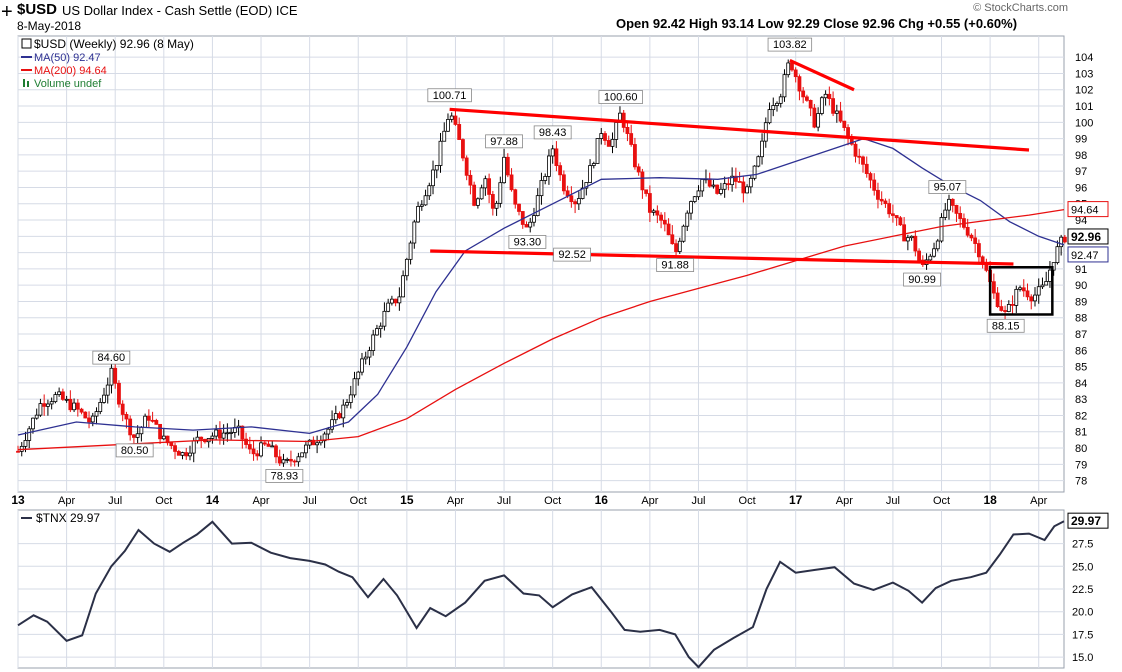 Image resolution: width=1122 pixels, height=672 pixels. What do you see at coordinates (37, 9) in the screenshot?
I see `symbol-title: $USD` at bounding box center [37, 9].